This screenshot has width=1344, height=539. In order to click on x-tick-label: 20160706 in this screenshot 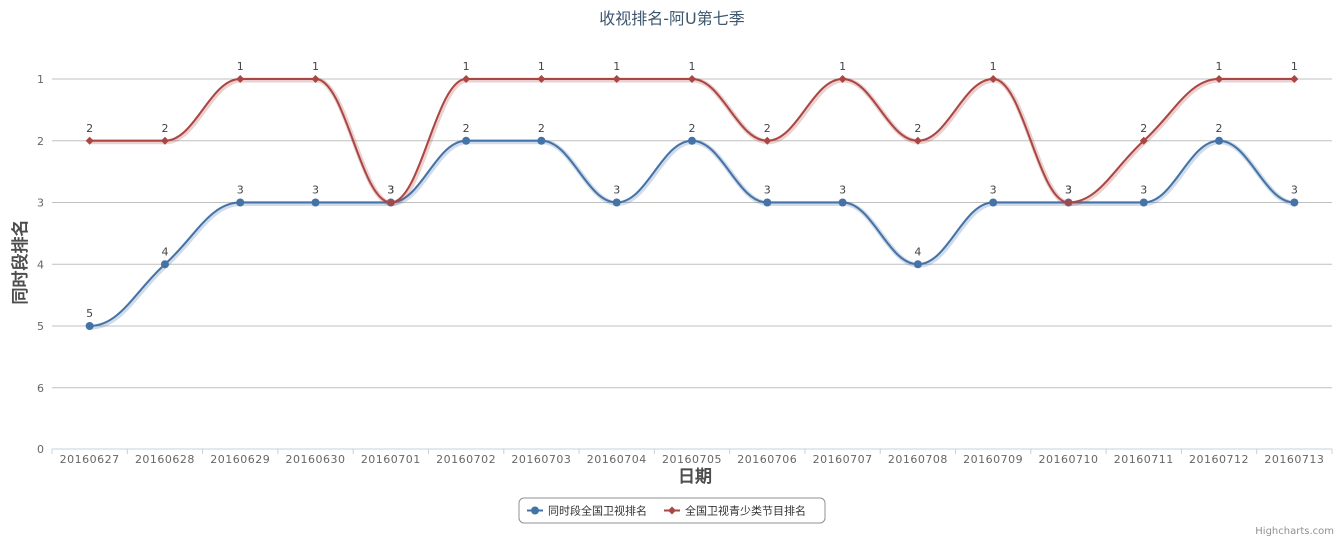, I will do `click(767, 459)`.